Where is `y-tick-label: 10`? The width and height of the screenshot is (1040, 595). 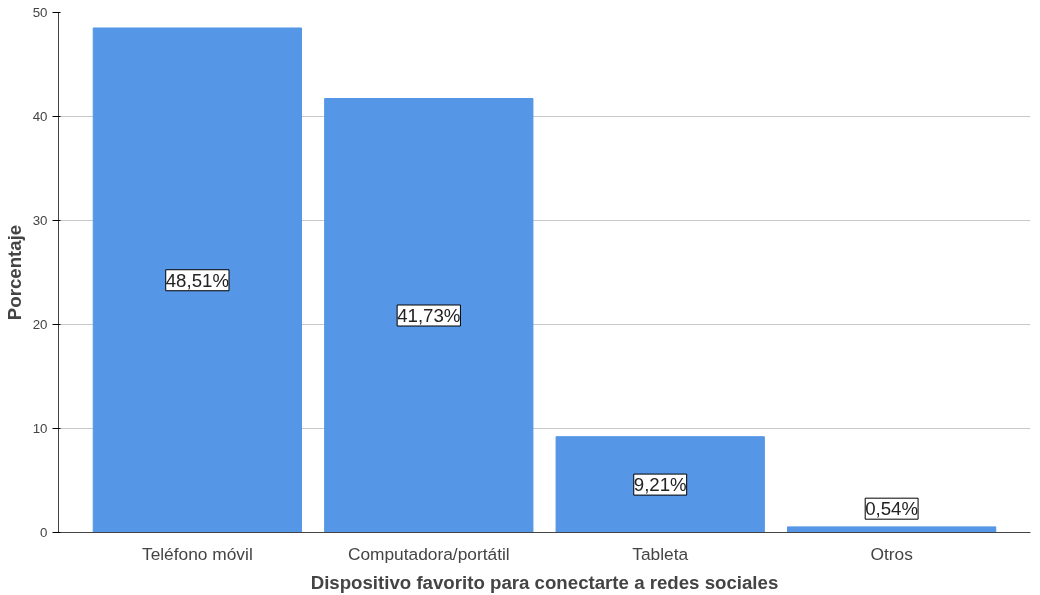 y-tick-label: 10 is located at coordinates (40, 428).